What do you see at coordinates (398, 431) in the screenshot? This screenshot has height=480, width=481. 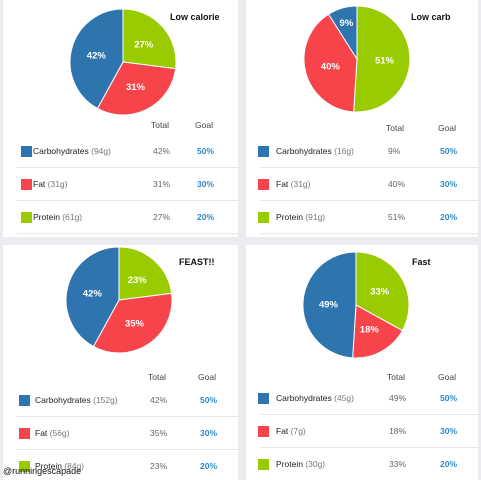 I see `macro-total: 18%` at bounding box center [398, 431].